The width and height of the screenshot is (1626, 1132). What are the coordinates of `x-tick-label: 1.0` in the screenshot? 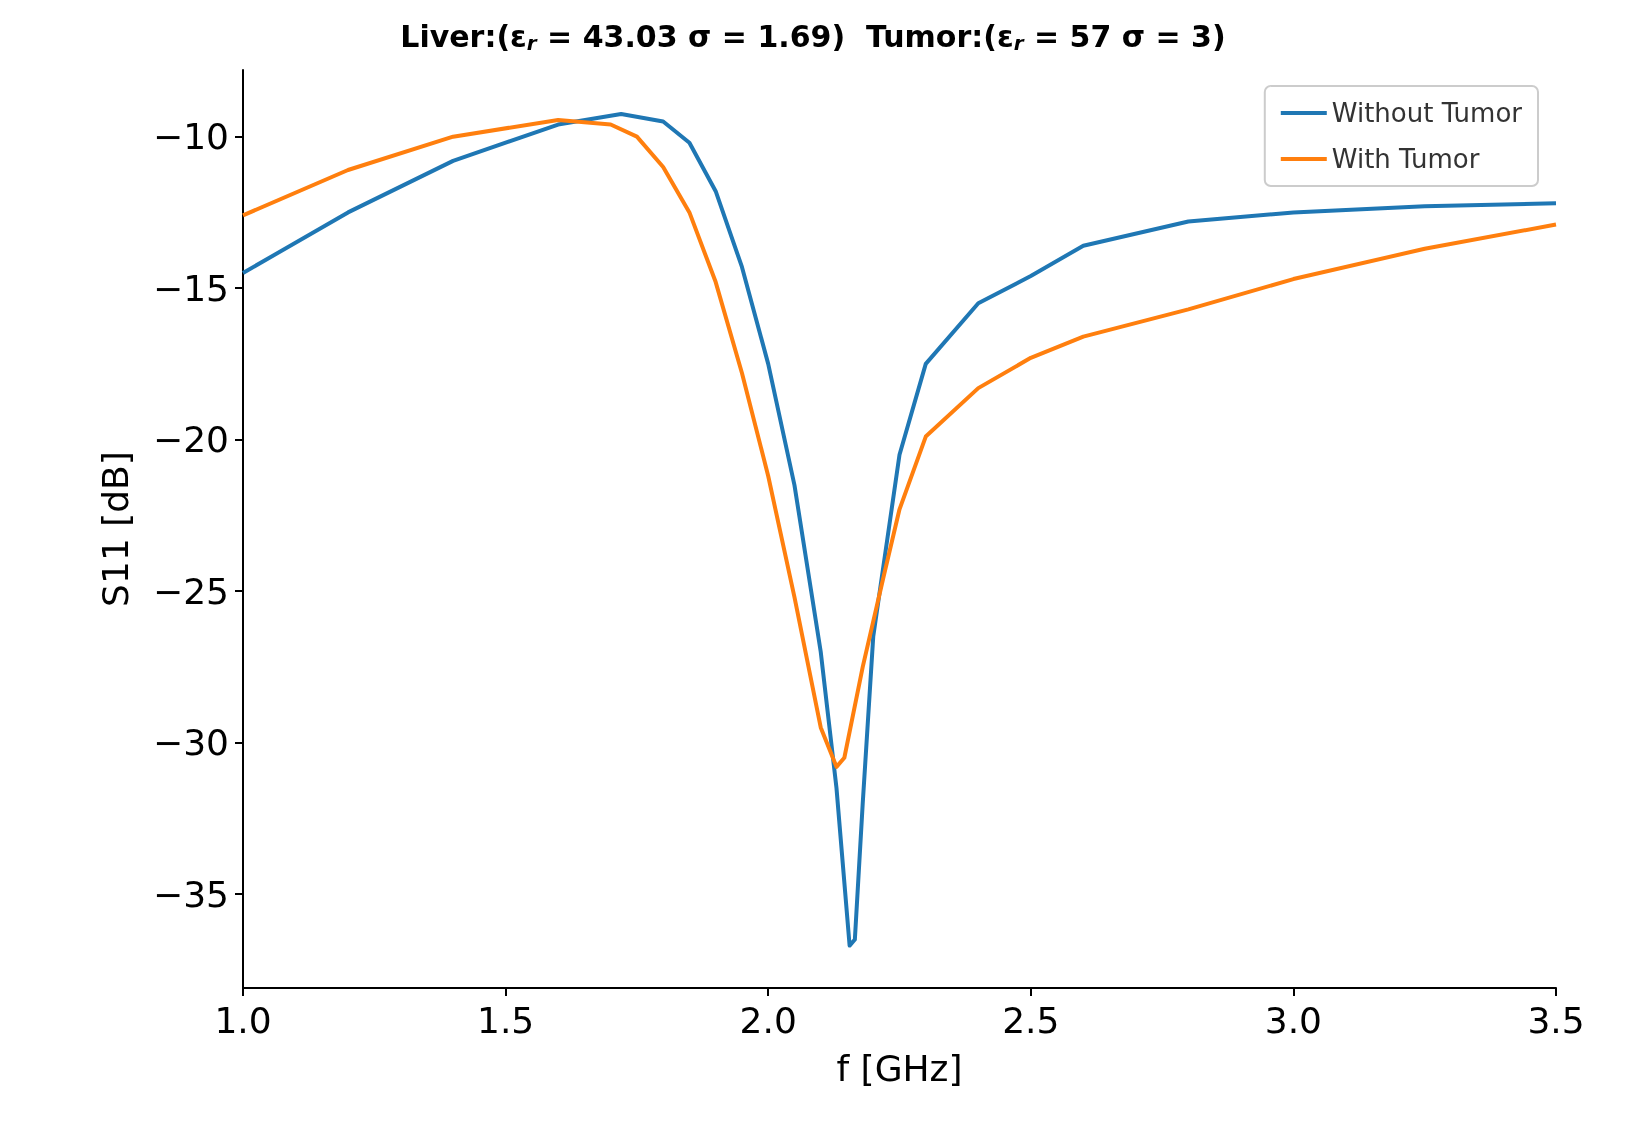 It's located at (243, 1020).